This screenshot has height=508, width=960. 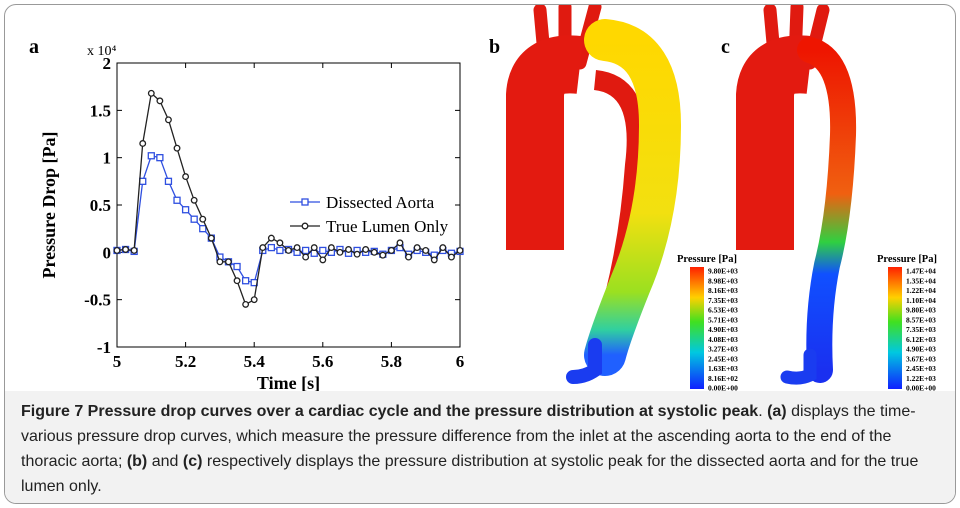 What do you see at coordinates (387, 226) in the screenshot?
I see `legend-label: True Lumen Only` at bounding box center [387, 226].